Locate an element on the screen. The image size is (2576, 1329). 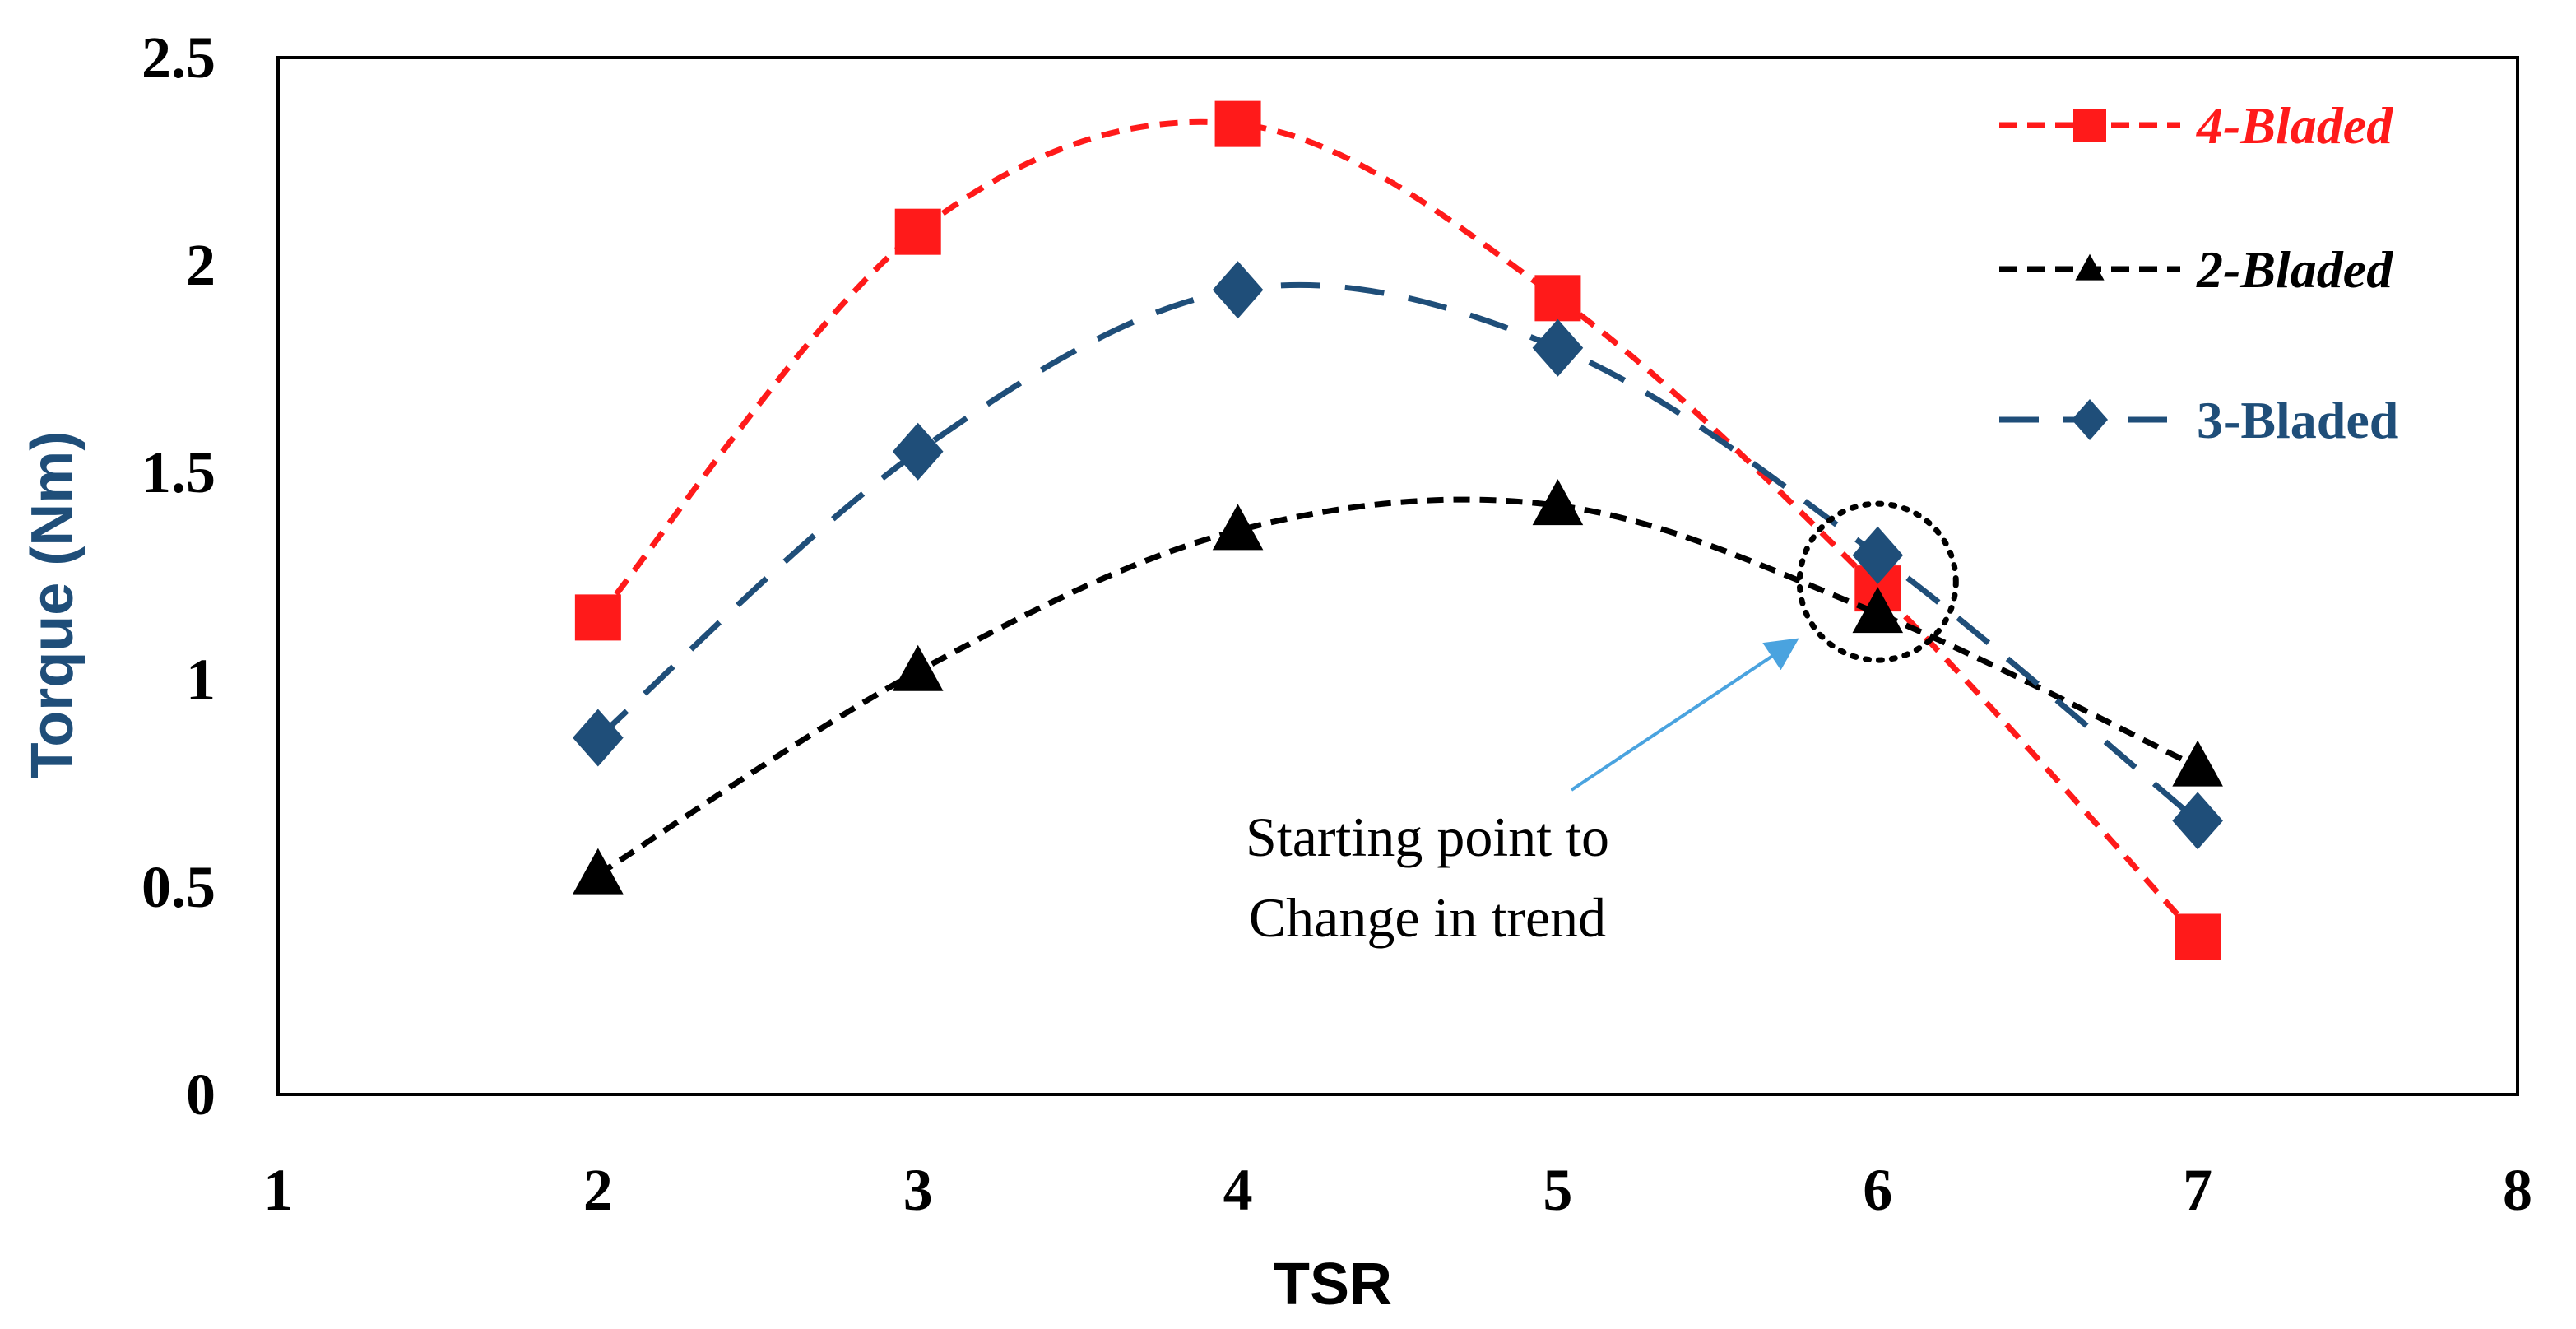
y-tick-label: 2 is located at coordinates (201, 265).